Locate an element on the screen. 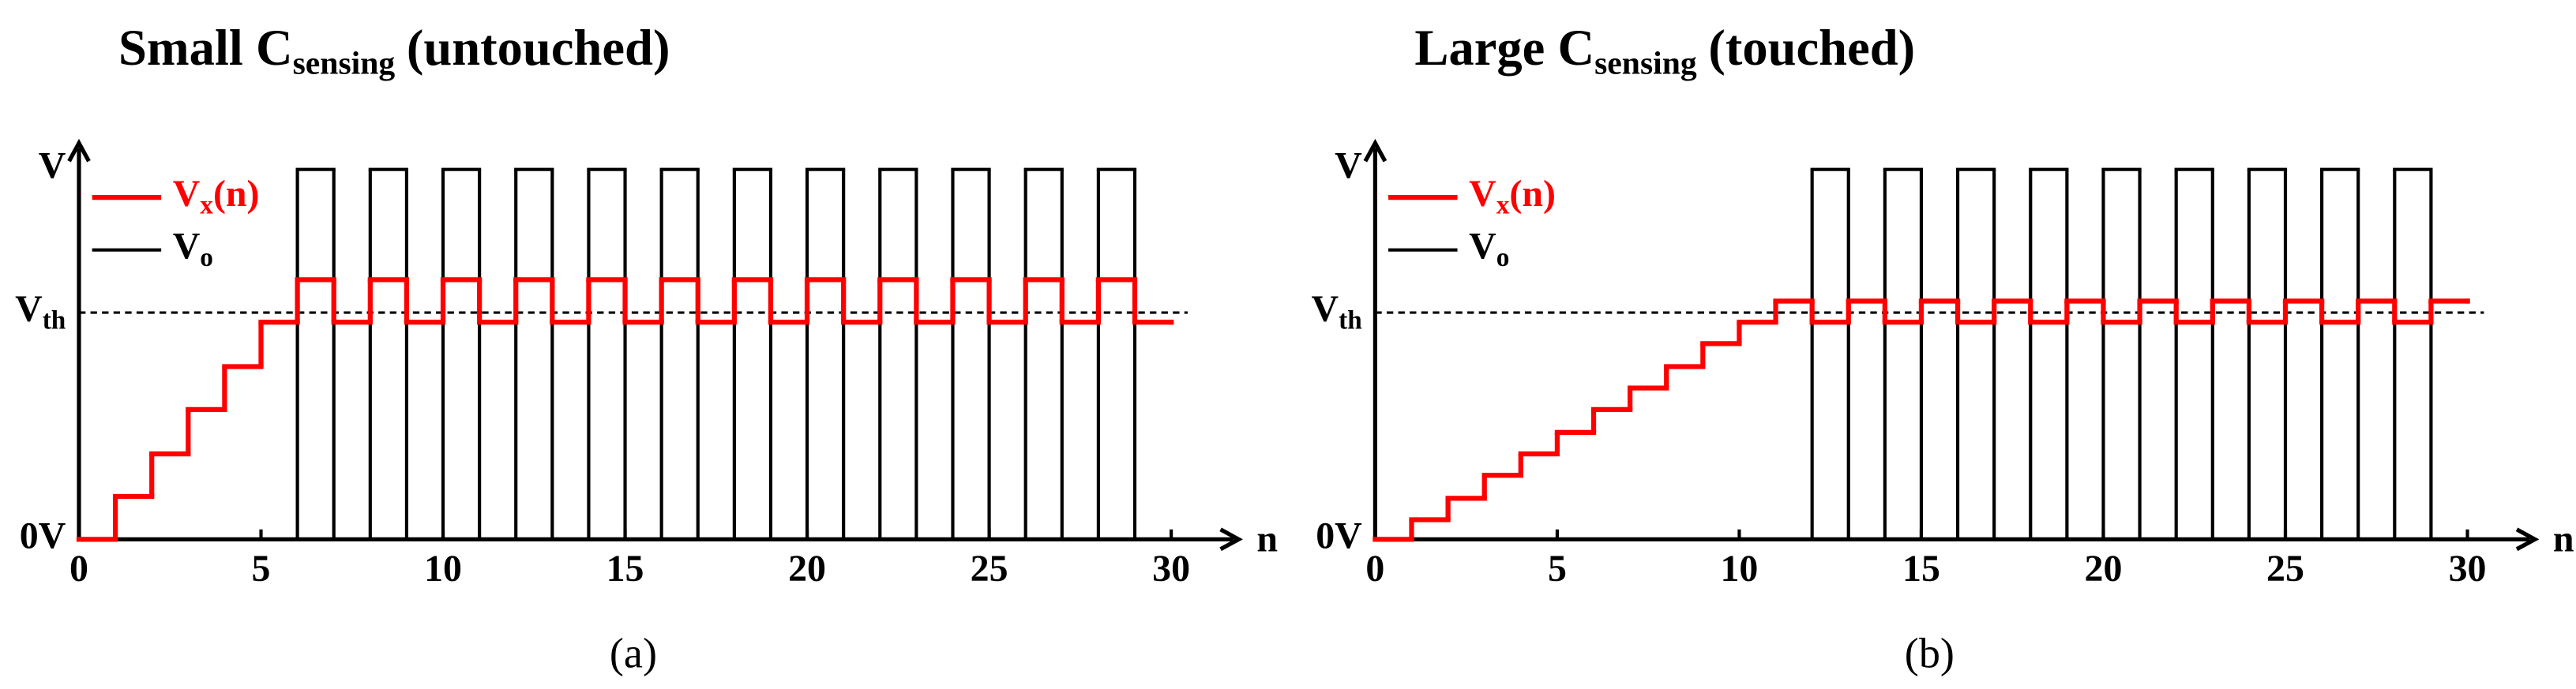 The width and height of the screenshot is (2576, 689). title-rest: (touched) is located at coordinates (1811, 48).